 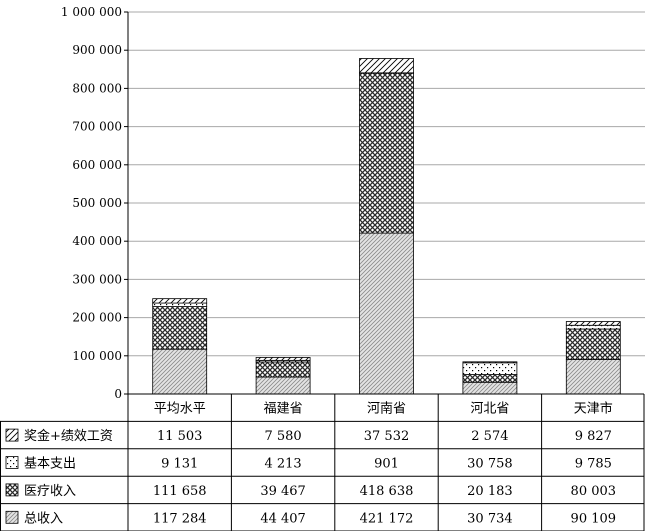 What do you see at coordinates (50, 491) in the screenshot?
I see `legend-label: 医疗收入` at bounding box center [50, 491].